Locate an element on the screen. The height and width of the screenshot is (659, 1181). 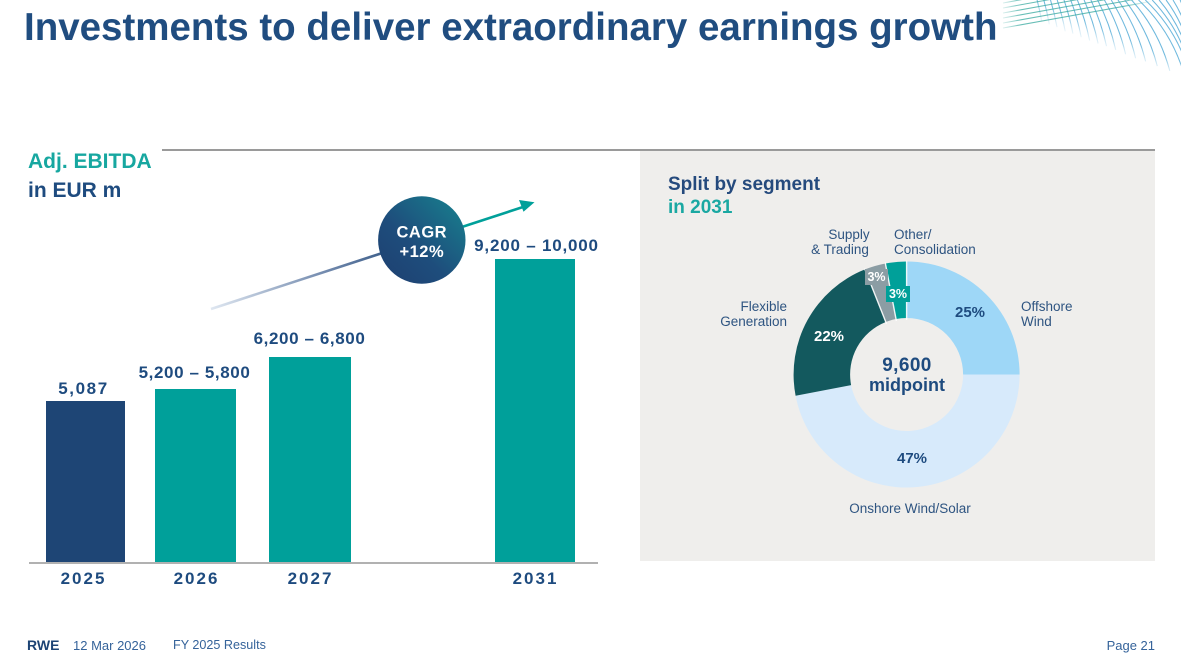
svg-text: +12% is located at coordinates (421, 252).